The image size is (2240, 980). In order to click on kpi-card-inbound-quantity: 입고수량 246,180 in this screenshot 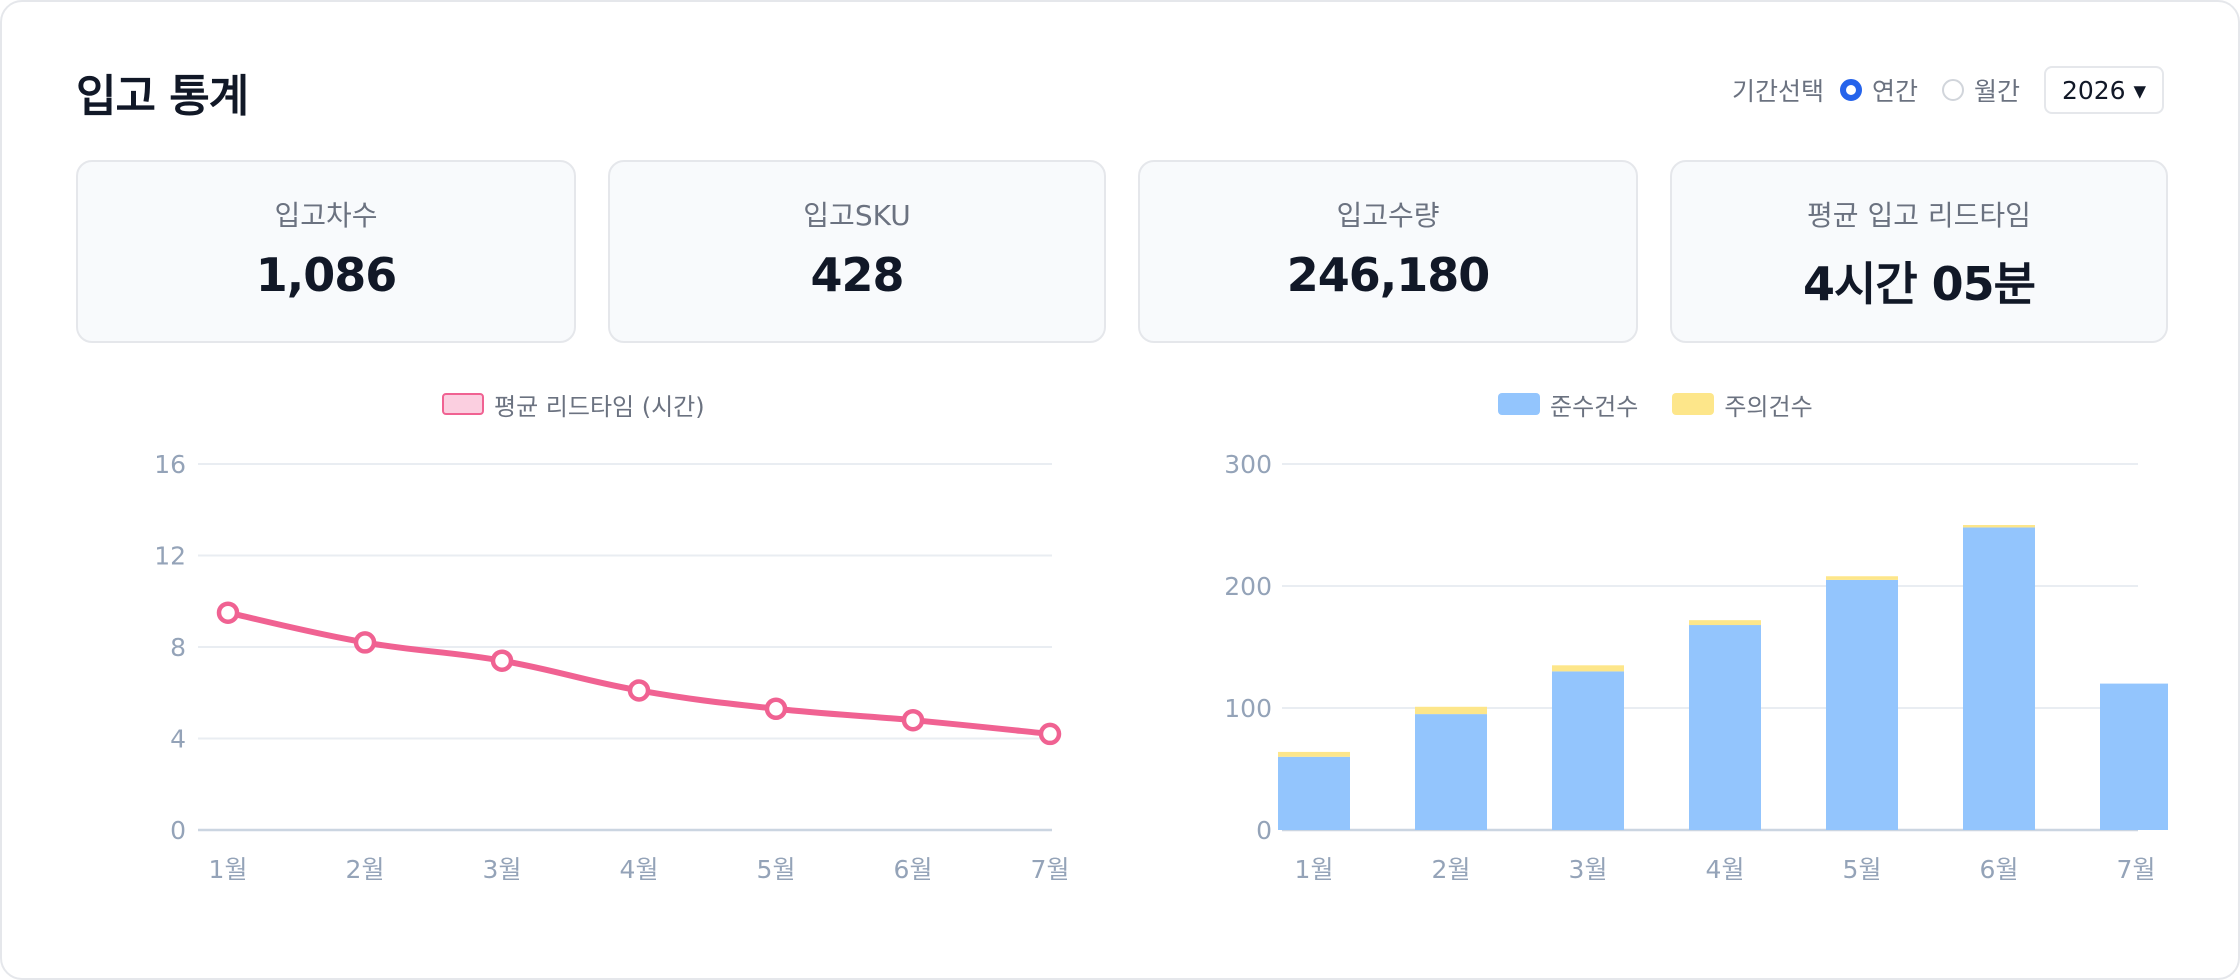, I will do `click(1388, 251)`.